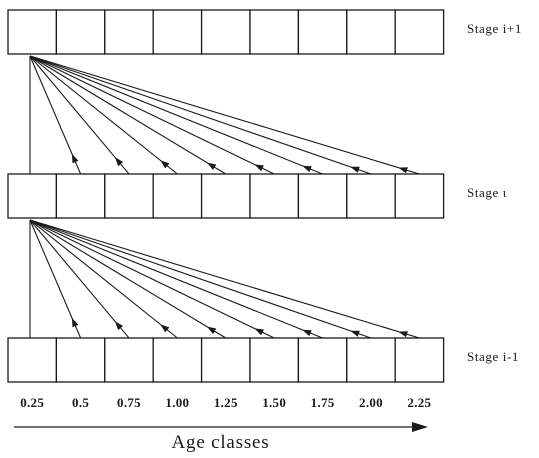  What do you see at coordinates (420, 427) in the screenshot?
I see `age-axis-arrowhead` at bounding box center [420, 427].